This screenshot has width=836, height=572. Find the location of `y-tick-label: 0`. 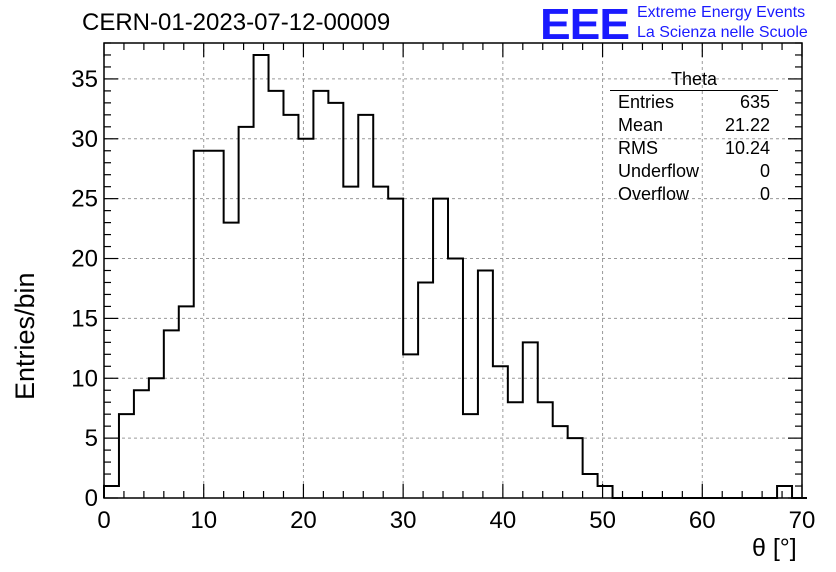

y-tick-label: 0 is located at coordinates (91, 498).